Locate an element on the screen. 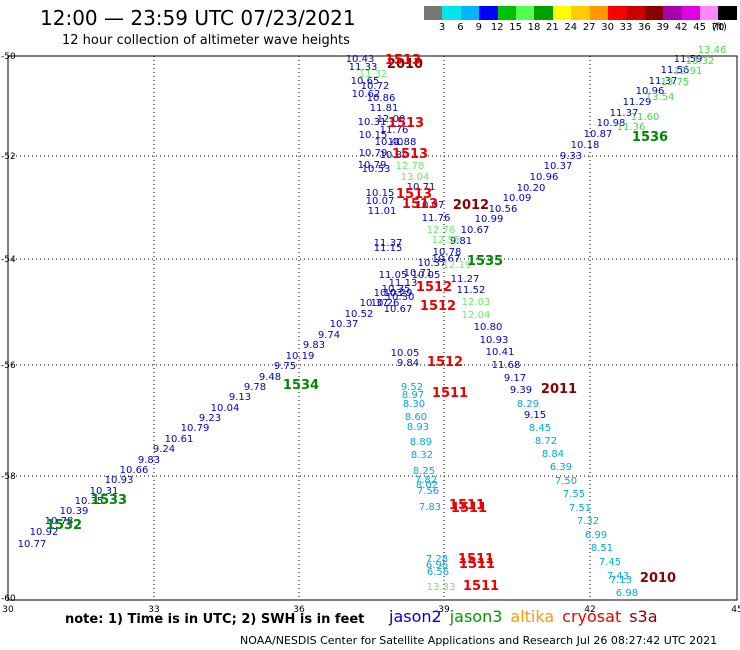 Image resolution: width=740 pixels, height=650 pixels. color-scale-label: 6 is located at coordinates (460, 27).